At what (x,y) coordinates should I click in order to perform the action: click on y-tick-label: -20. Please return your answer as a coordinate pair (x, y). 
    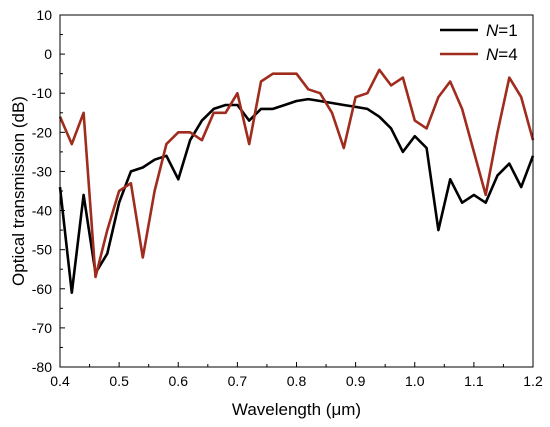
    Looking at the image, I should click on (42, 132).